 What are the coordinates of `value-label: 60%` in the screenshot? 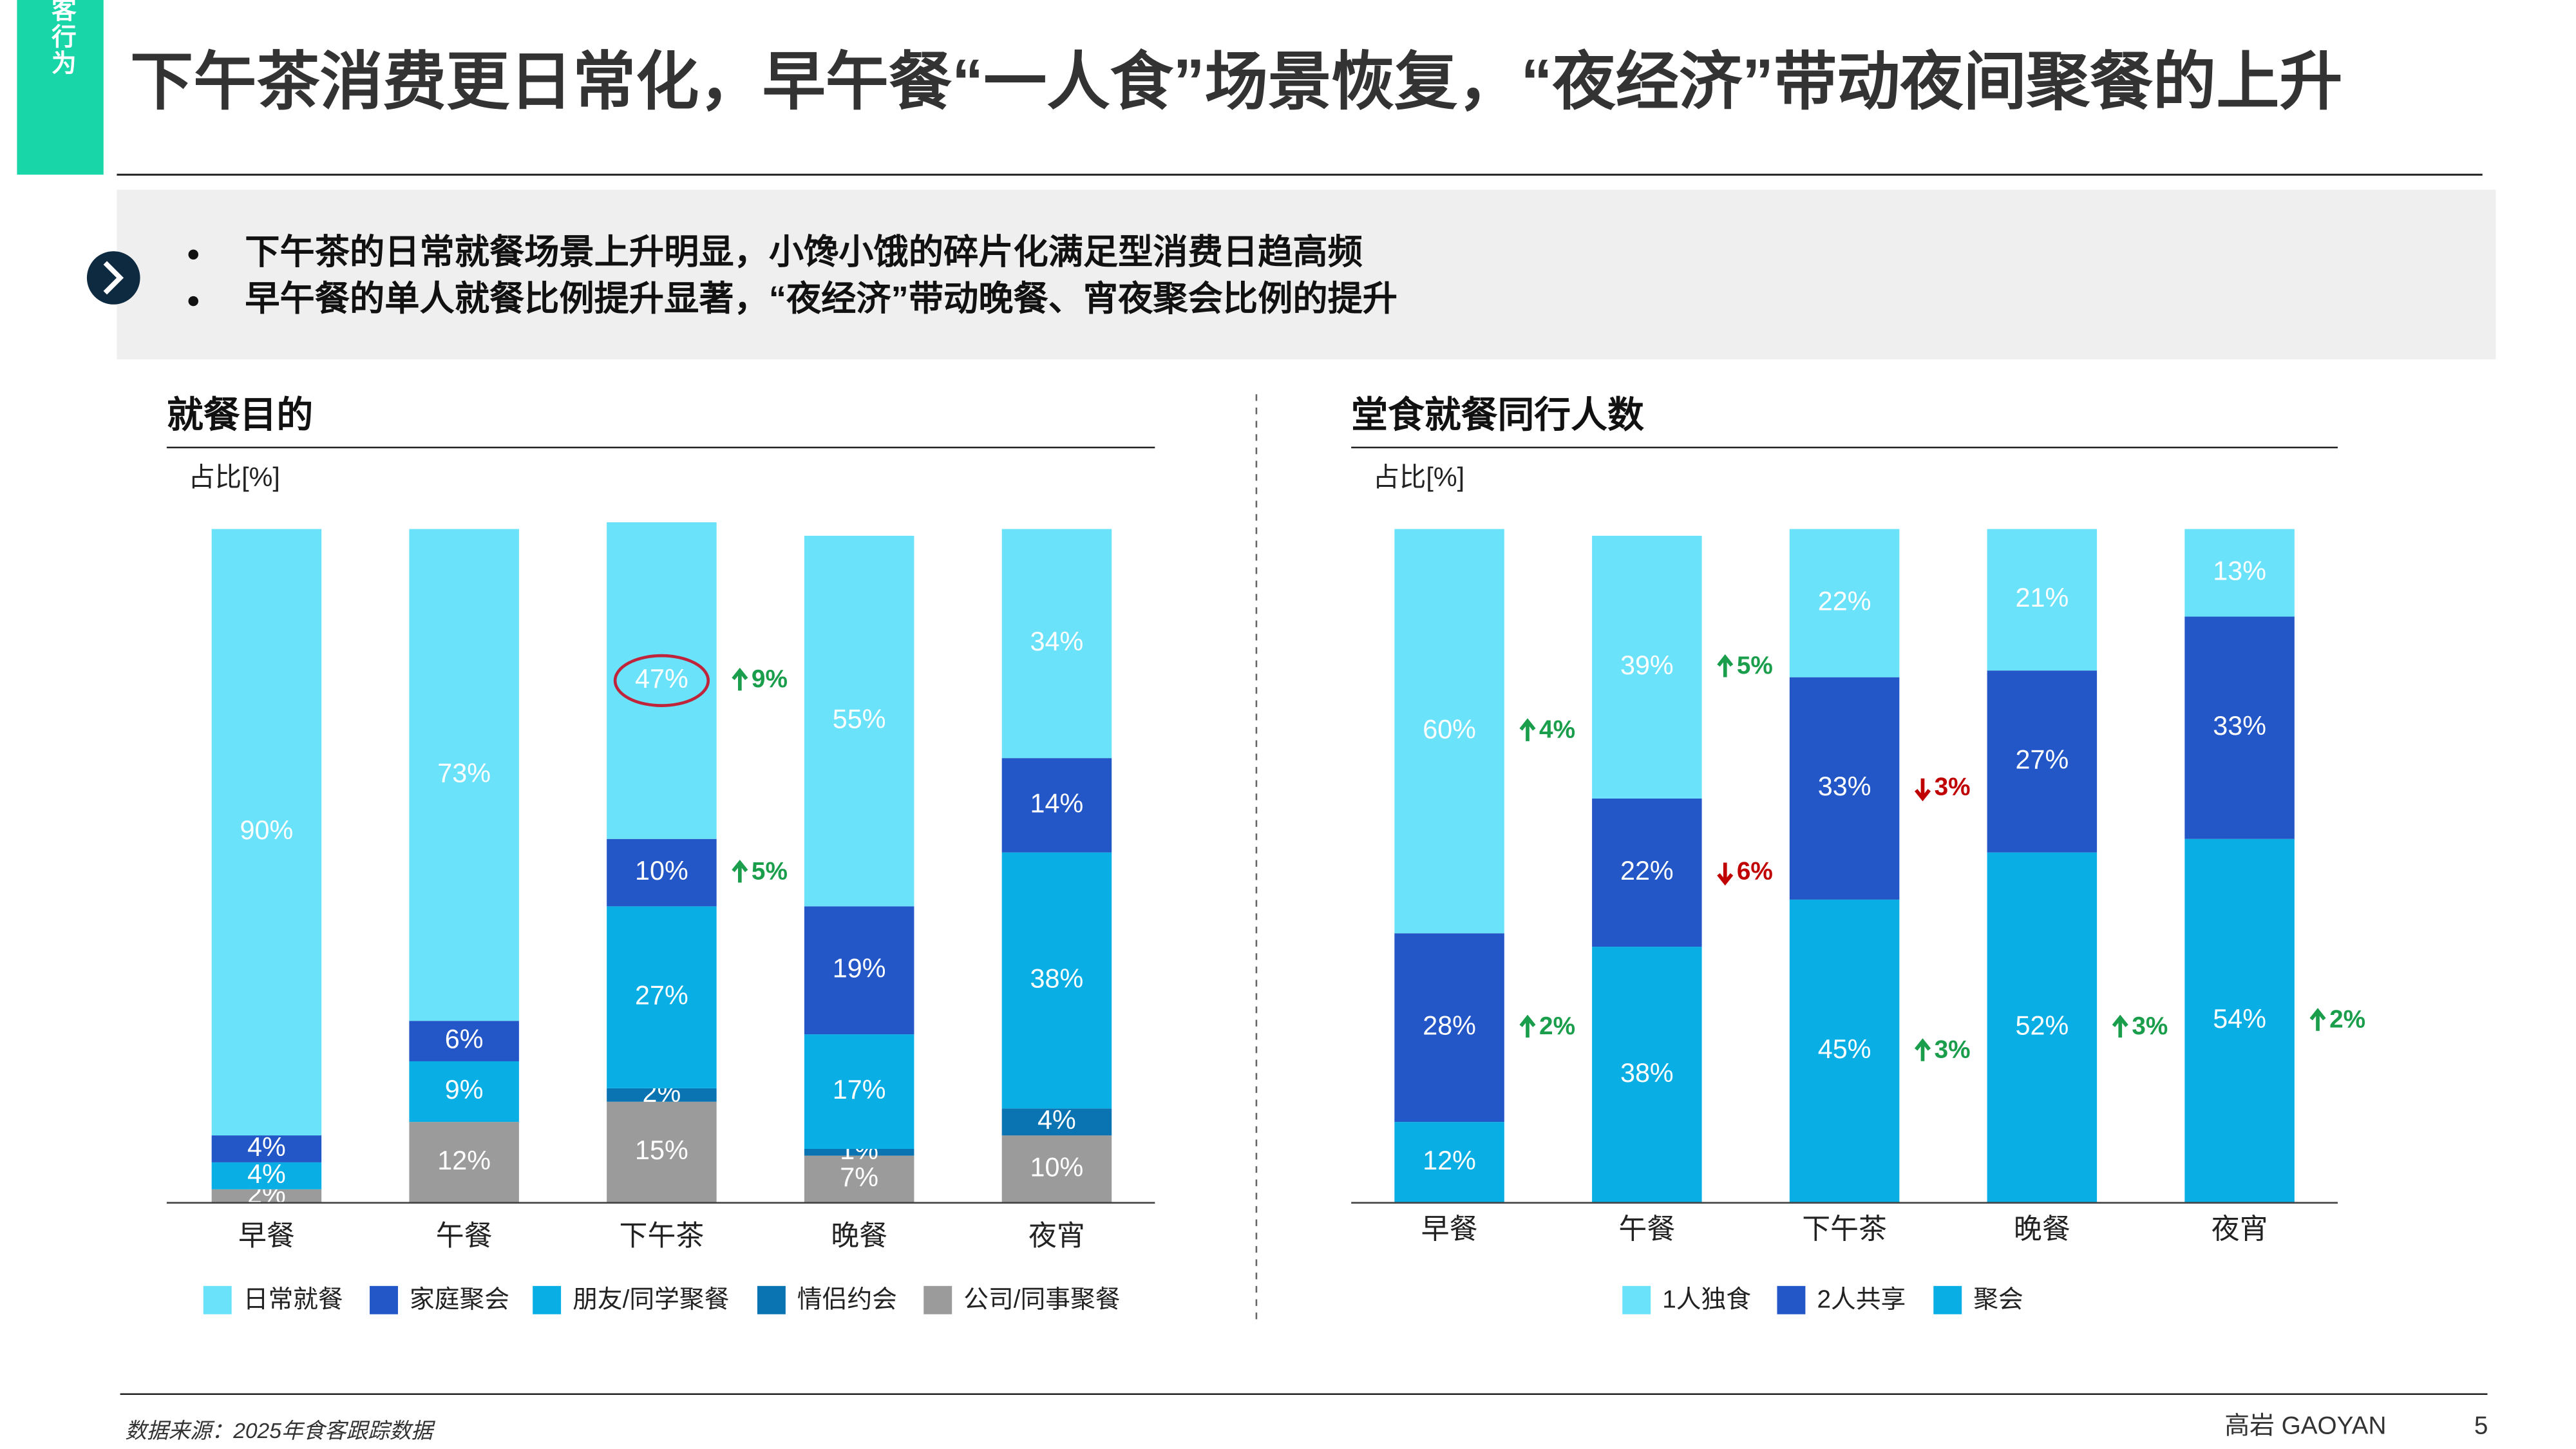 It's located at (1449, 729).